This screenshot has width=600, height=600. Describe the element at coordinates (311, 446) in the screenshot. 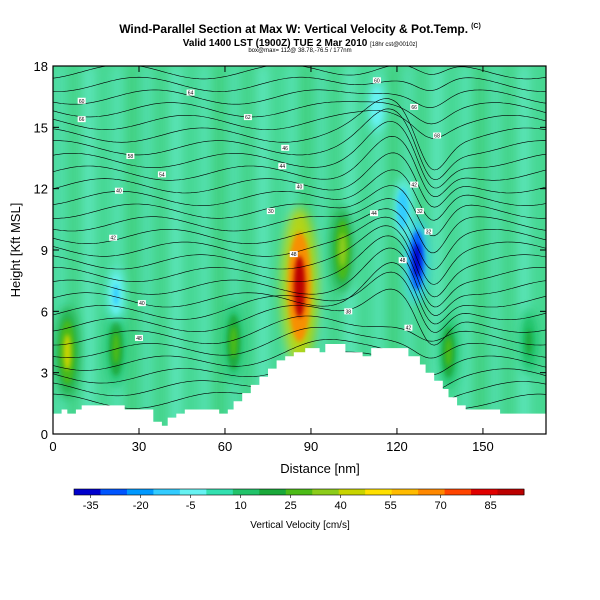

I see `x-tick-label: 90` at that location.